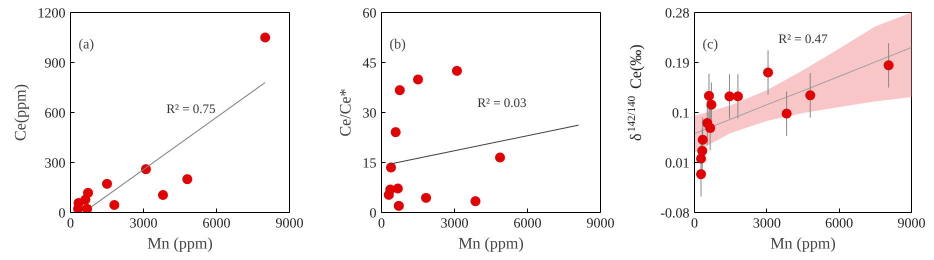  I want to click on y-tick-label: 600, so click(55, 114).